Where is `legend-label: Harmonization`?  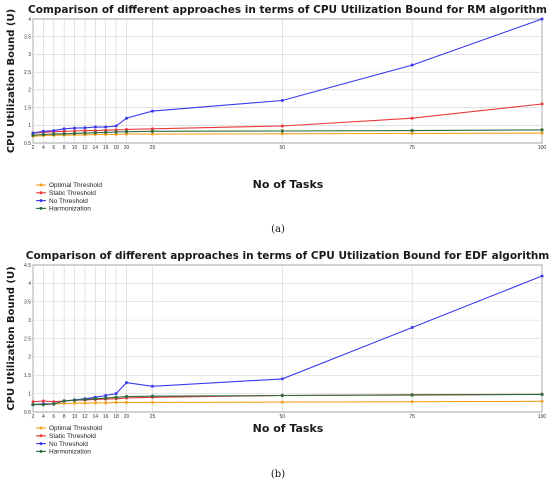 legend-label: Harmonization is located at coordinates (70, 452).